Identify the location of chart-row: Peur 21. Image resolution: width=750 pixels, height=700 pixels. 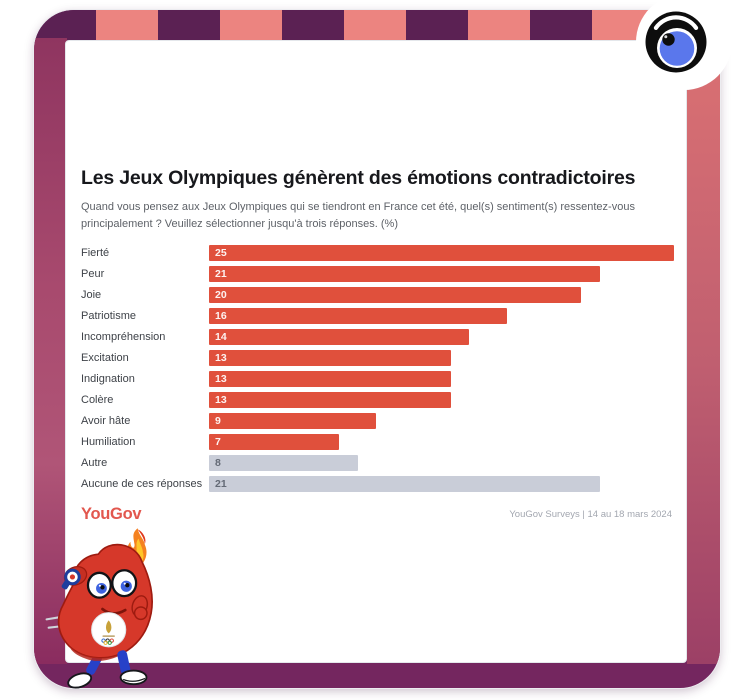
(378, 273).